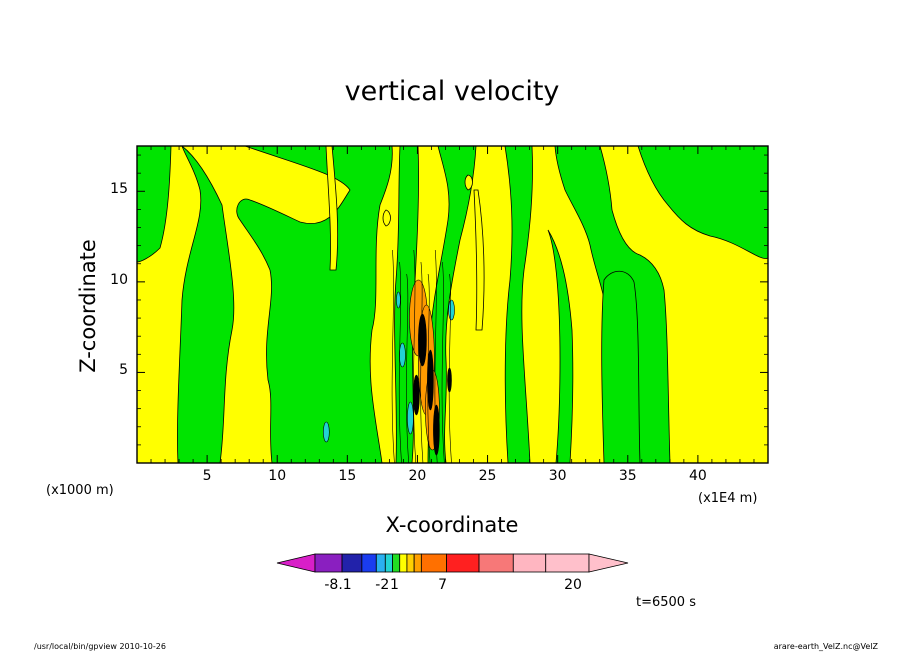 The height and width of the screenshot is (654, 904). Describe the element at coordinates (277, 476) in the screenshot. I see `x-tick-label: 10` at that location.